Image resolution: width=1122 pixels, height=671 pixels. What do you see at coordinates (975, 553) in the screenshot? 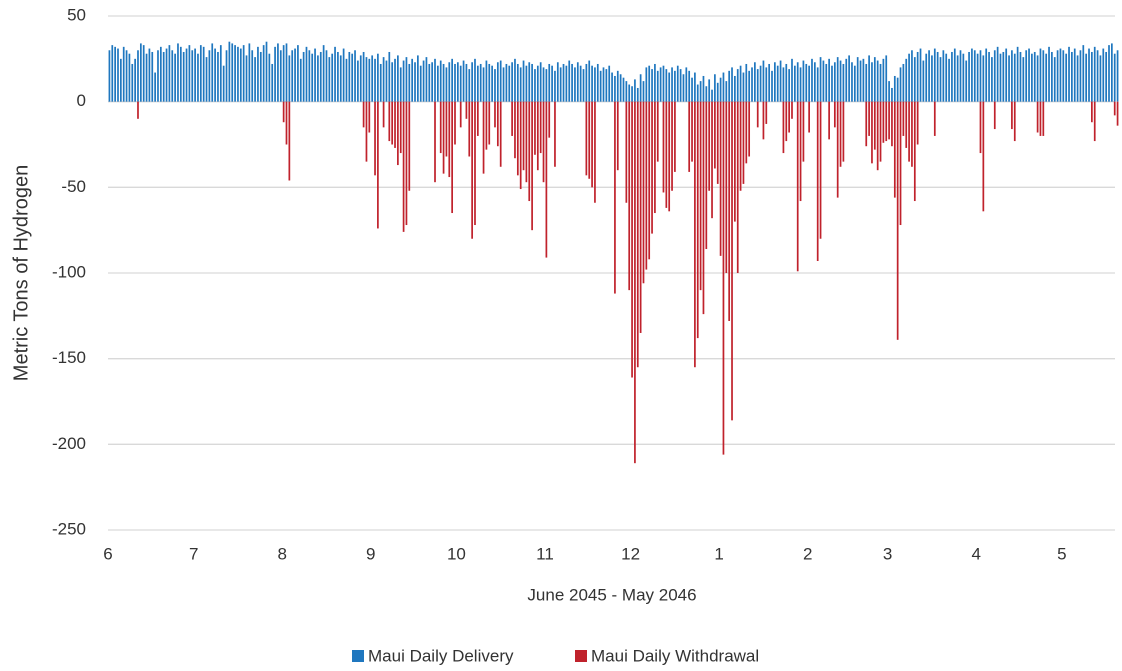
I see `x-tick-label: 4` at bounding box center [975, 553].